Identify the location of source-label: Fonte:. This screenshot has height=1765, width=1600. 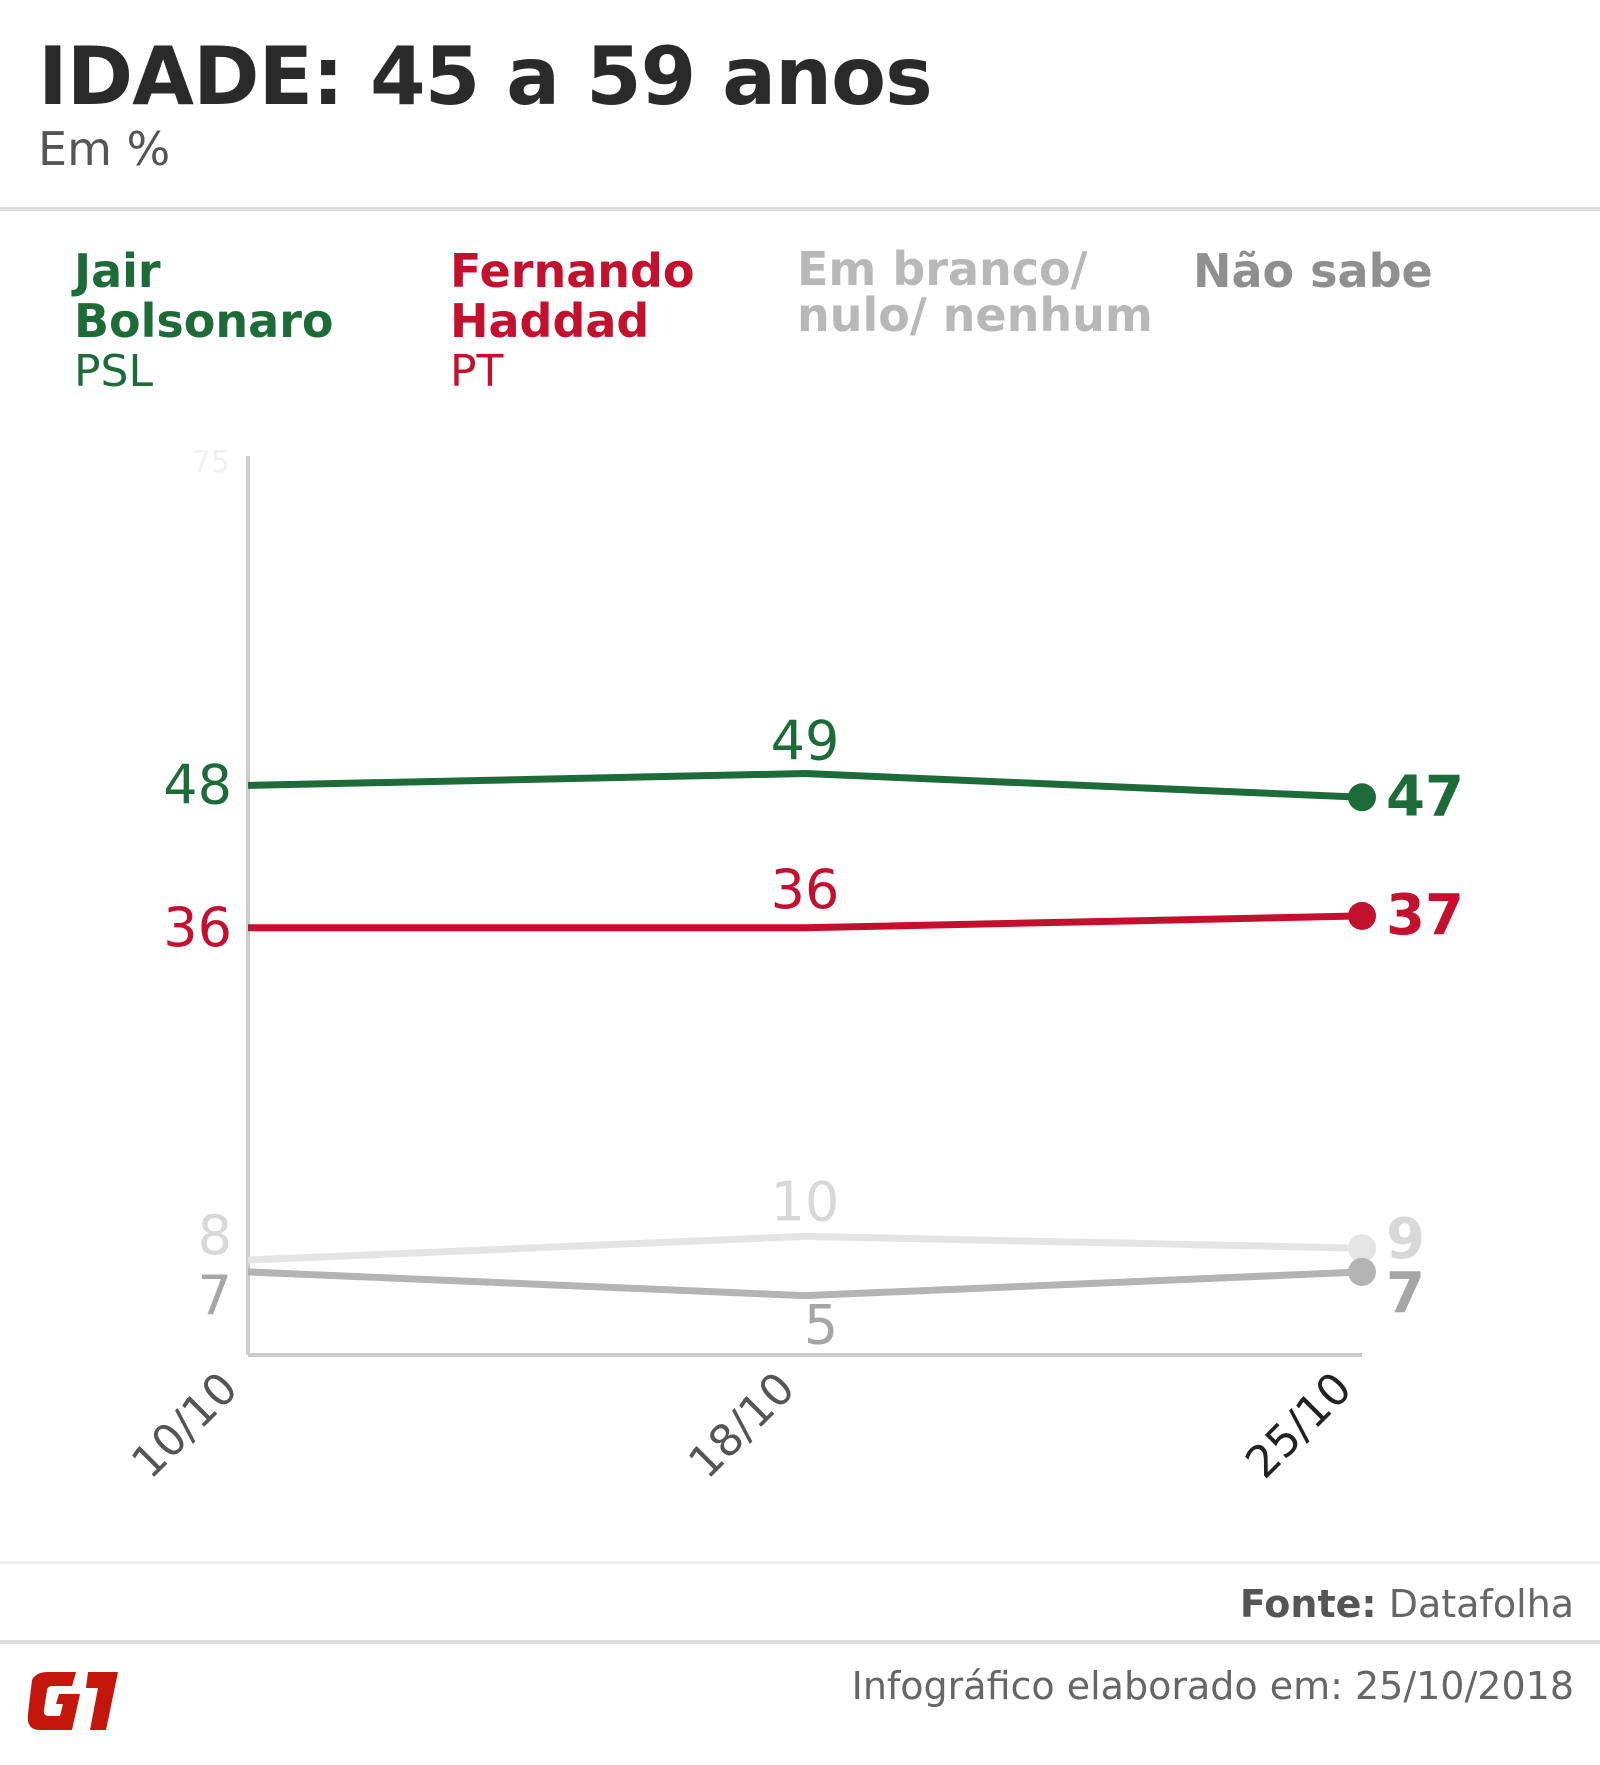
(1308, 1604).